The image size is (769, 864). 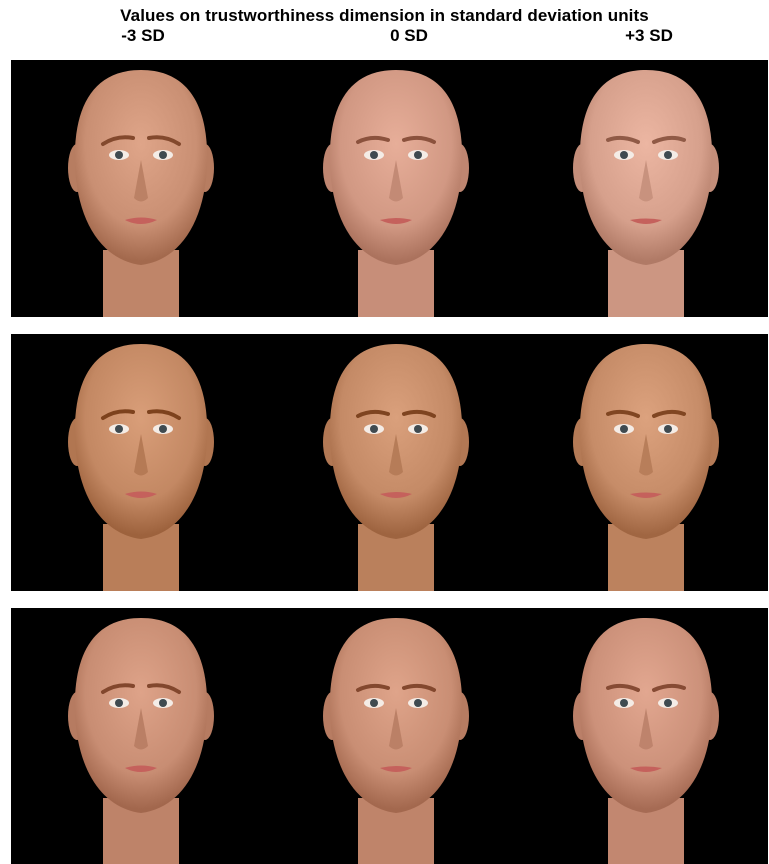 I want to click on column-label-plus-3sd: +3 SD, so click(x=649, y=35).